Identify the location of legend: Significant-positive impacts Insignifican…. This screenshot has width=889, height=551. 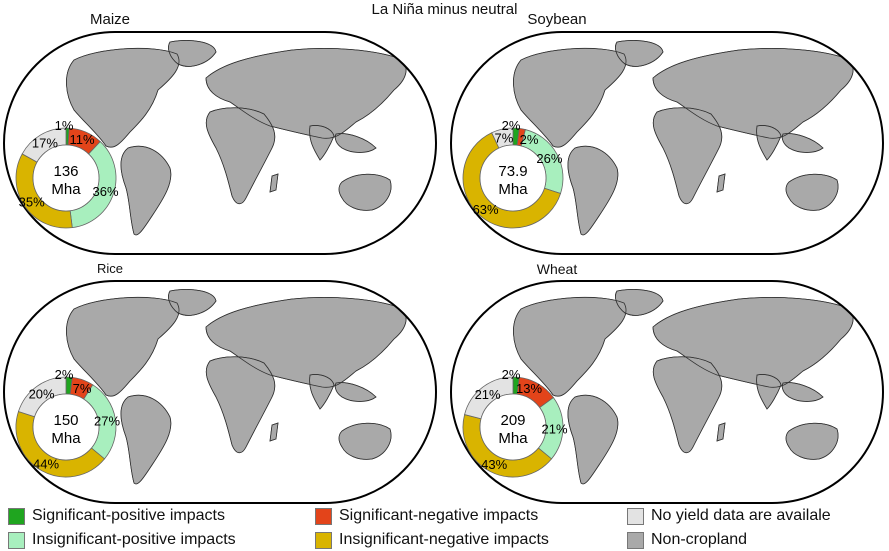
(444, 525).